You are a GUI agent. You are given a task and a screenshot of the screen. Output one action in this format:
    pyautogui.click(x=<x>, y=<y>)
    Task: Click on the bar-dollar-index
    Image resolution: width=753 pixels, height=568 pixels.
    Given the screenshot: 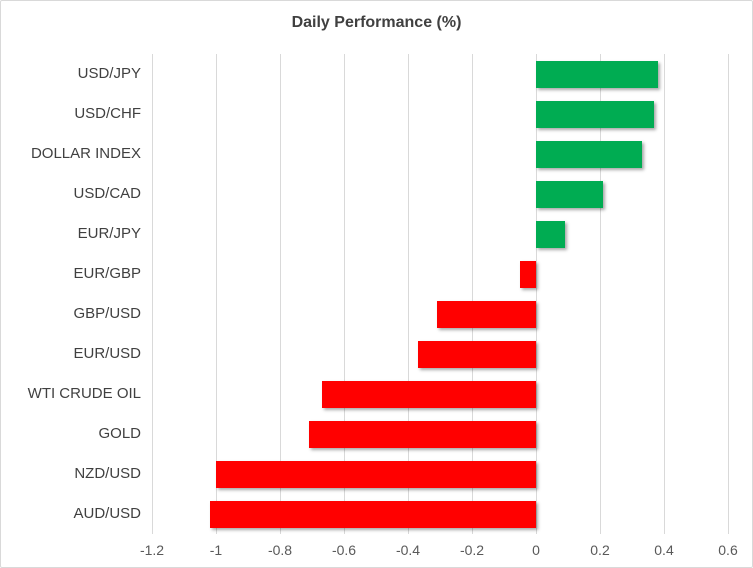 What is the action you would take?
    pyautogui.click(x=589, y=154)
    